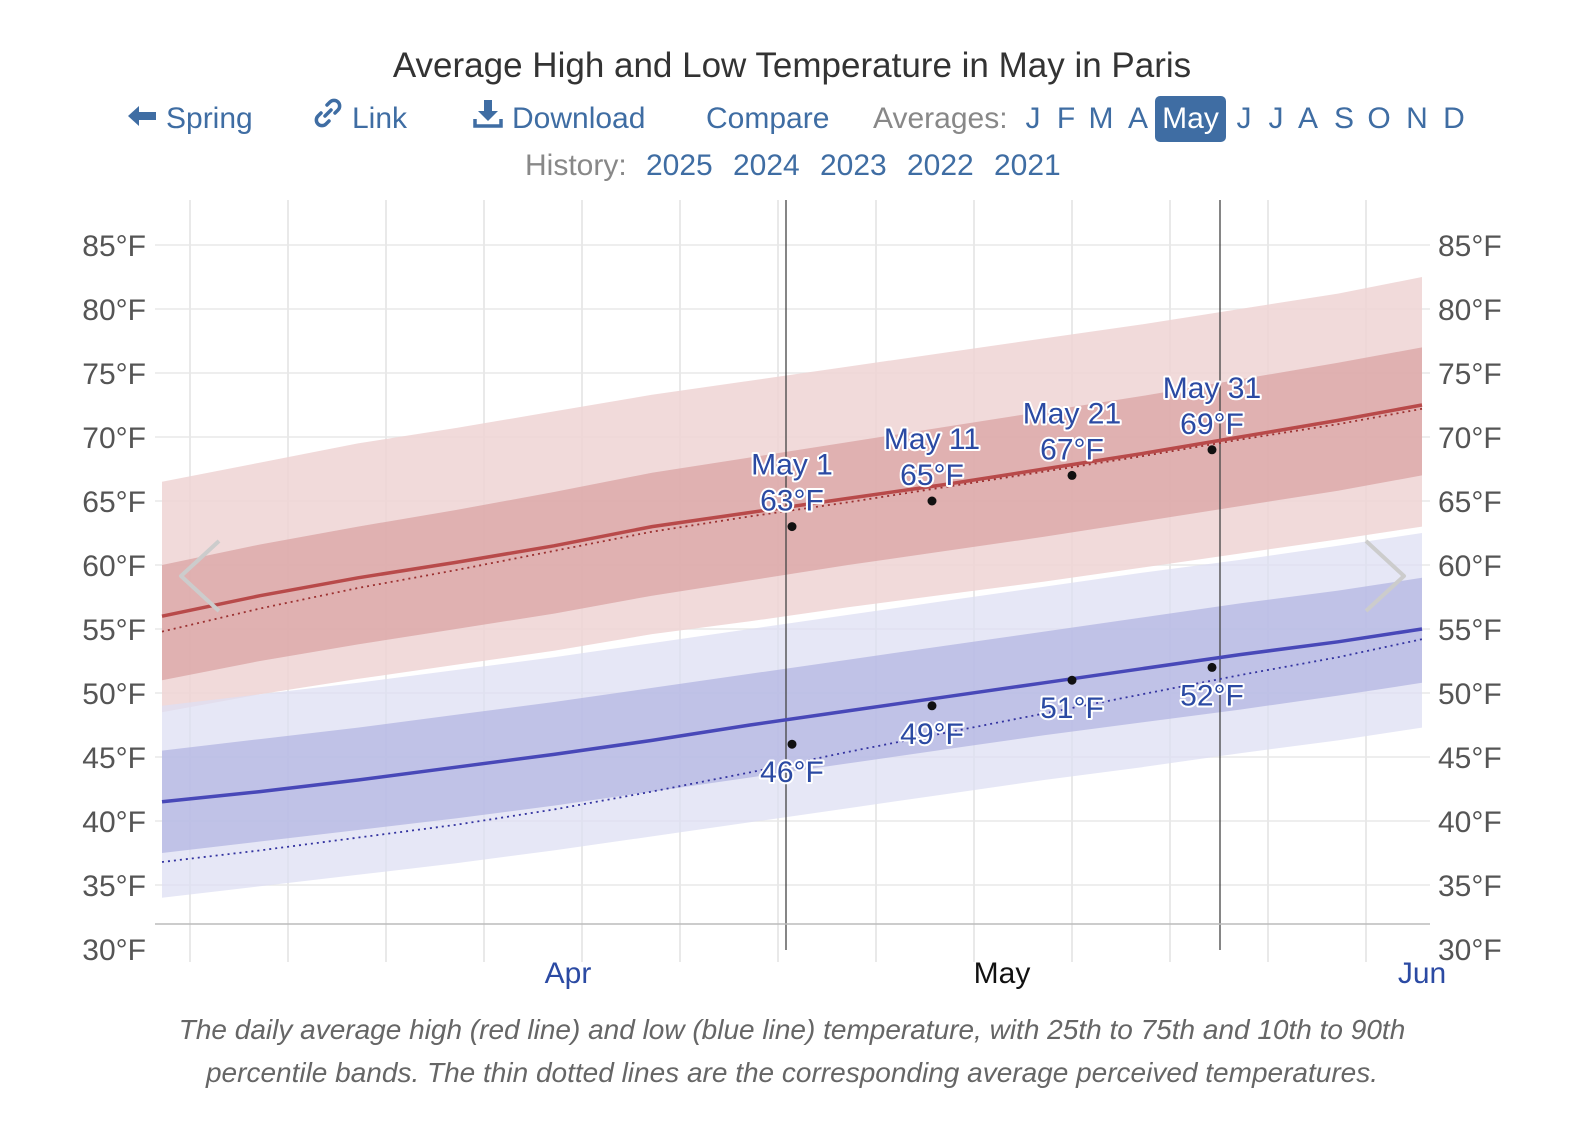 The width and height of the screenshot is (1584, 1138). I want to click on history-bar: History: 2025 2024 2023 2022 2021, so click(792, 166).